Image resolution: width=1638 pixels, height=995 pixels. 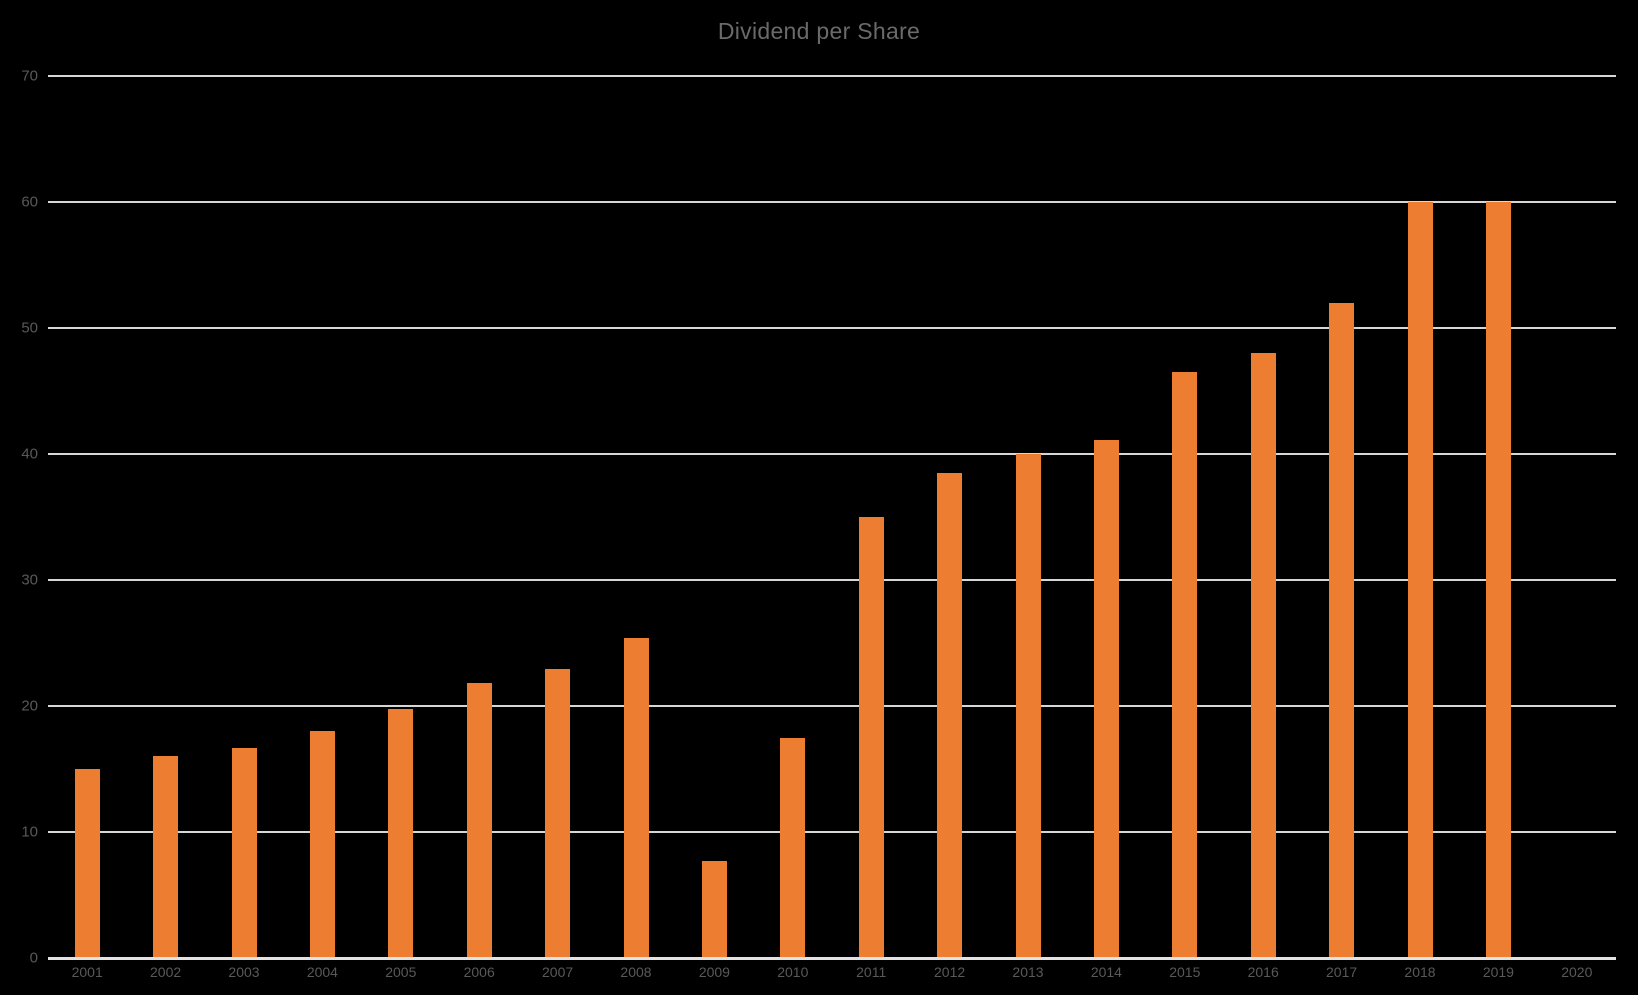 What do you see at coordinates (166, 972) in the screenshot?
I see `x-tick-label-2002: 2002` at bounding box center [166, 972].